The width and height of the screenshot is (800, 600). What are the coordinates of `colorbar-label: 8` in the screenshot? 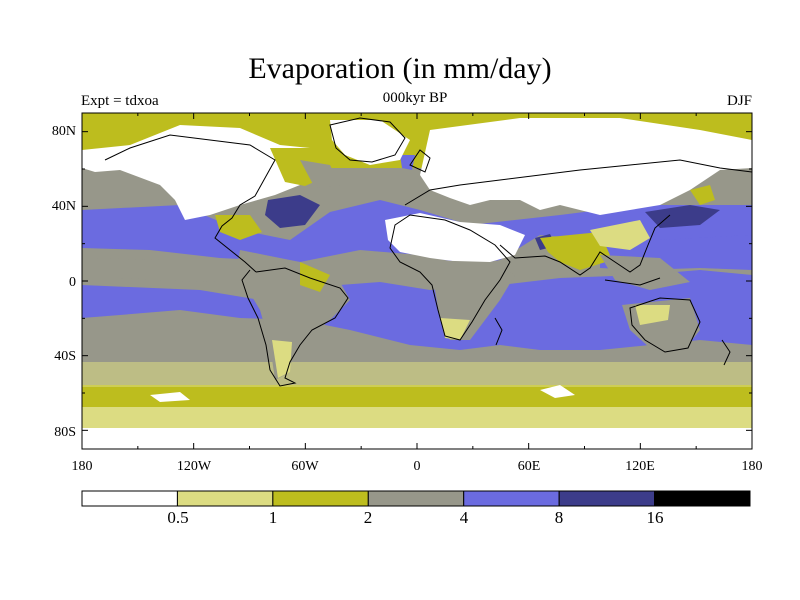 It's located at (559, 517).